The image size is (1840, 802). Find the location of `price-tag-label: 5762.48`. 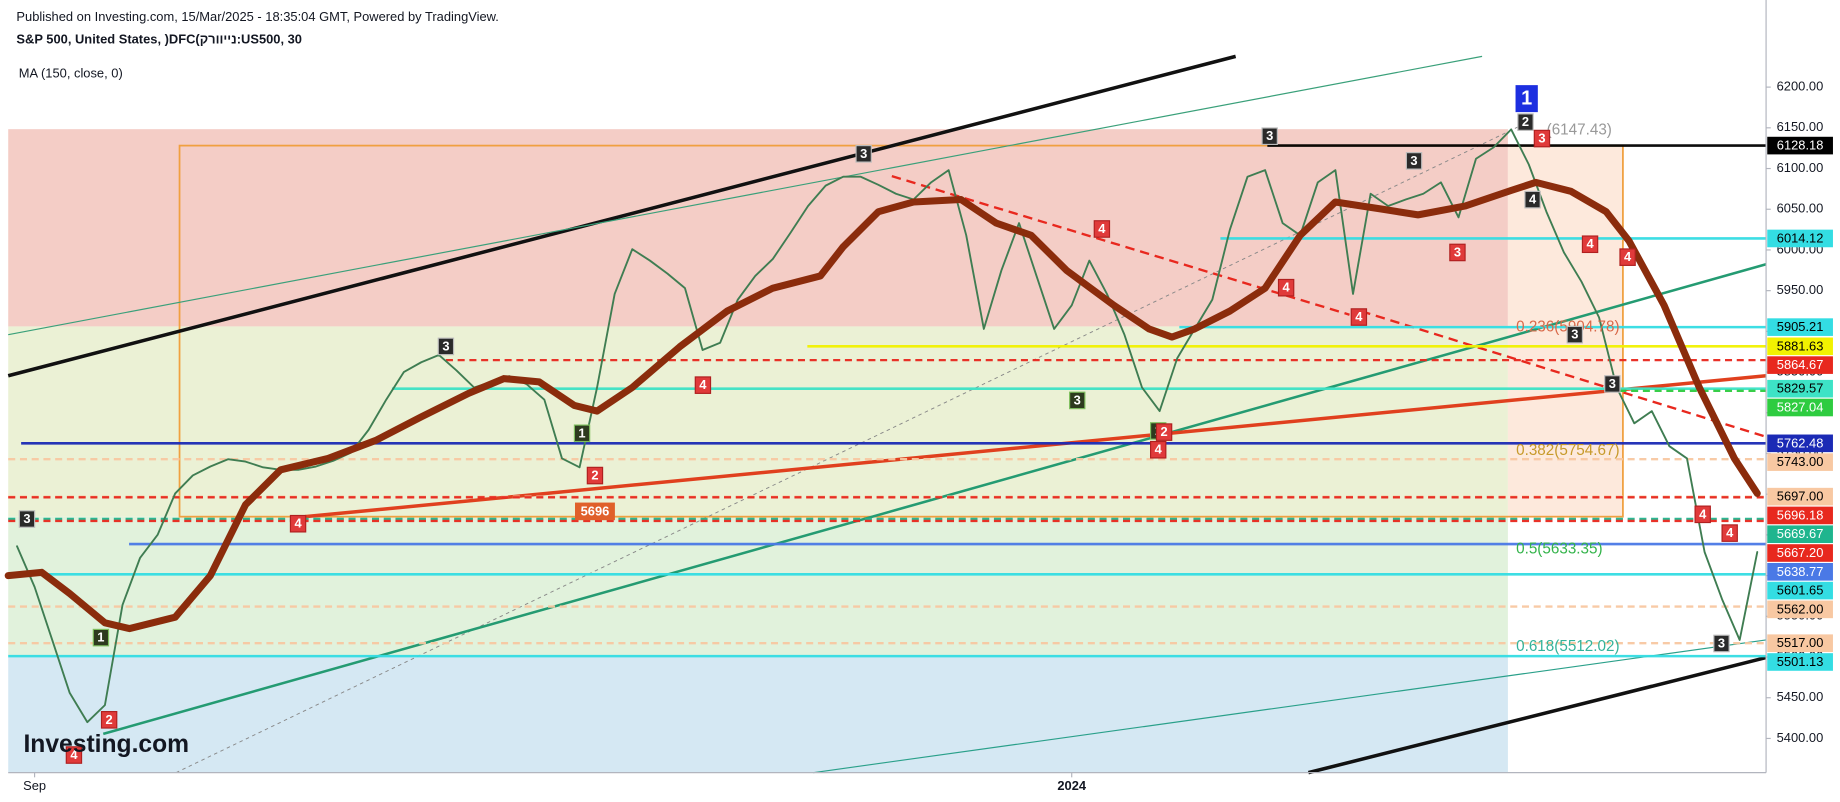

price-tag-label: 5762.48 is located at coordinates (1800, 442).